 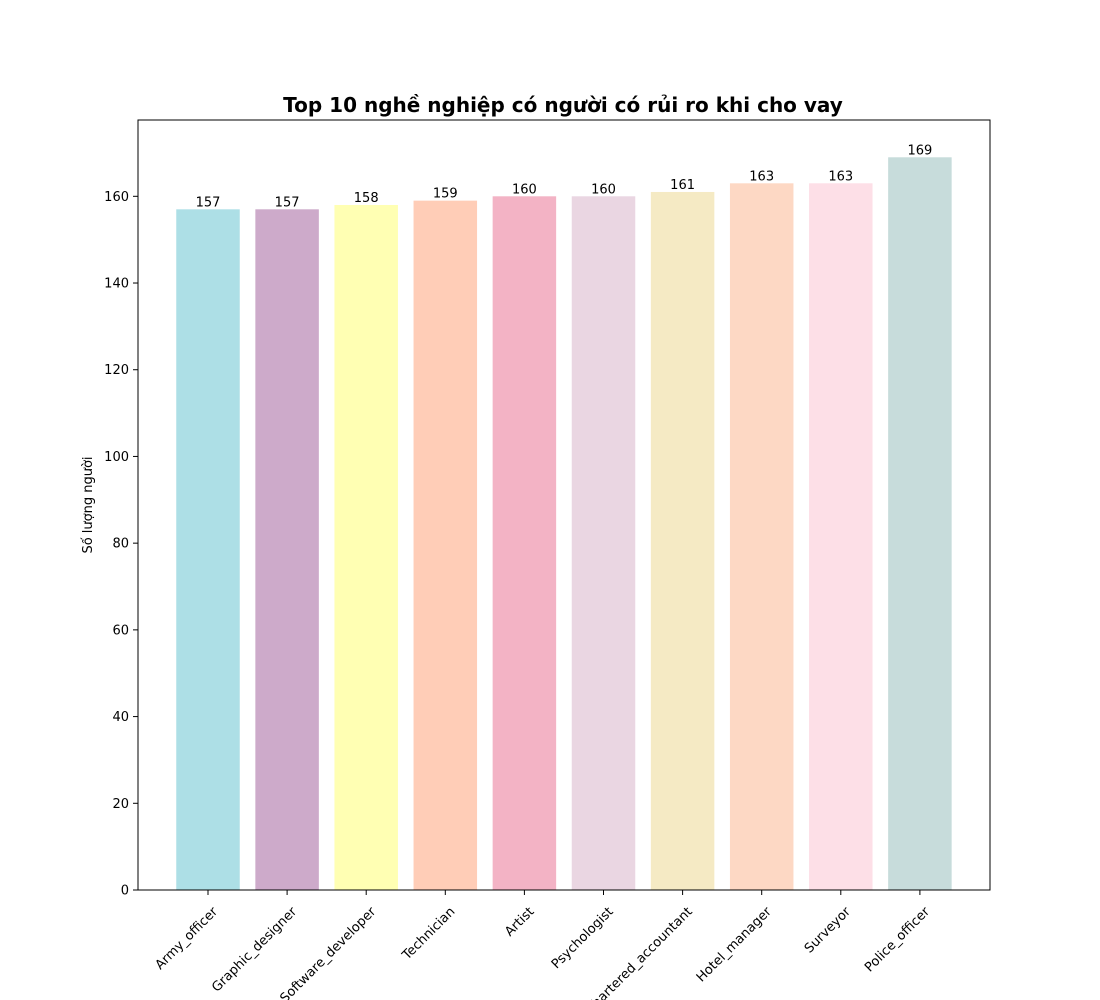 What do you see at coordinates (116, 197) in the screenshot?
I see `y-tick-label: 160` at bounding box center [116, 197].